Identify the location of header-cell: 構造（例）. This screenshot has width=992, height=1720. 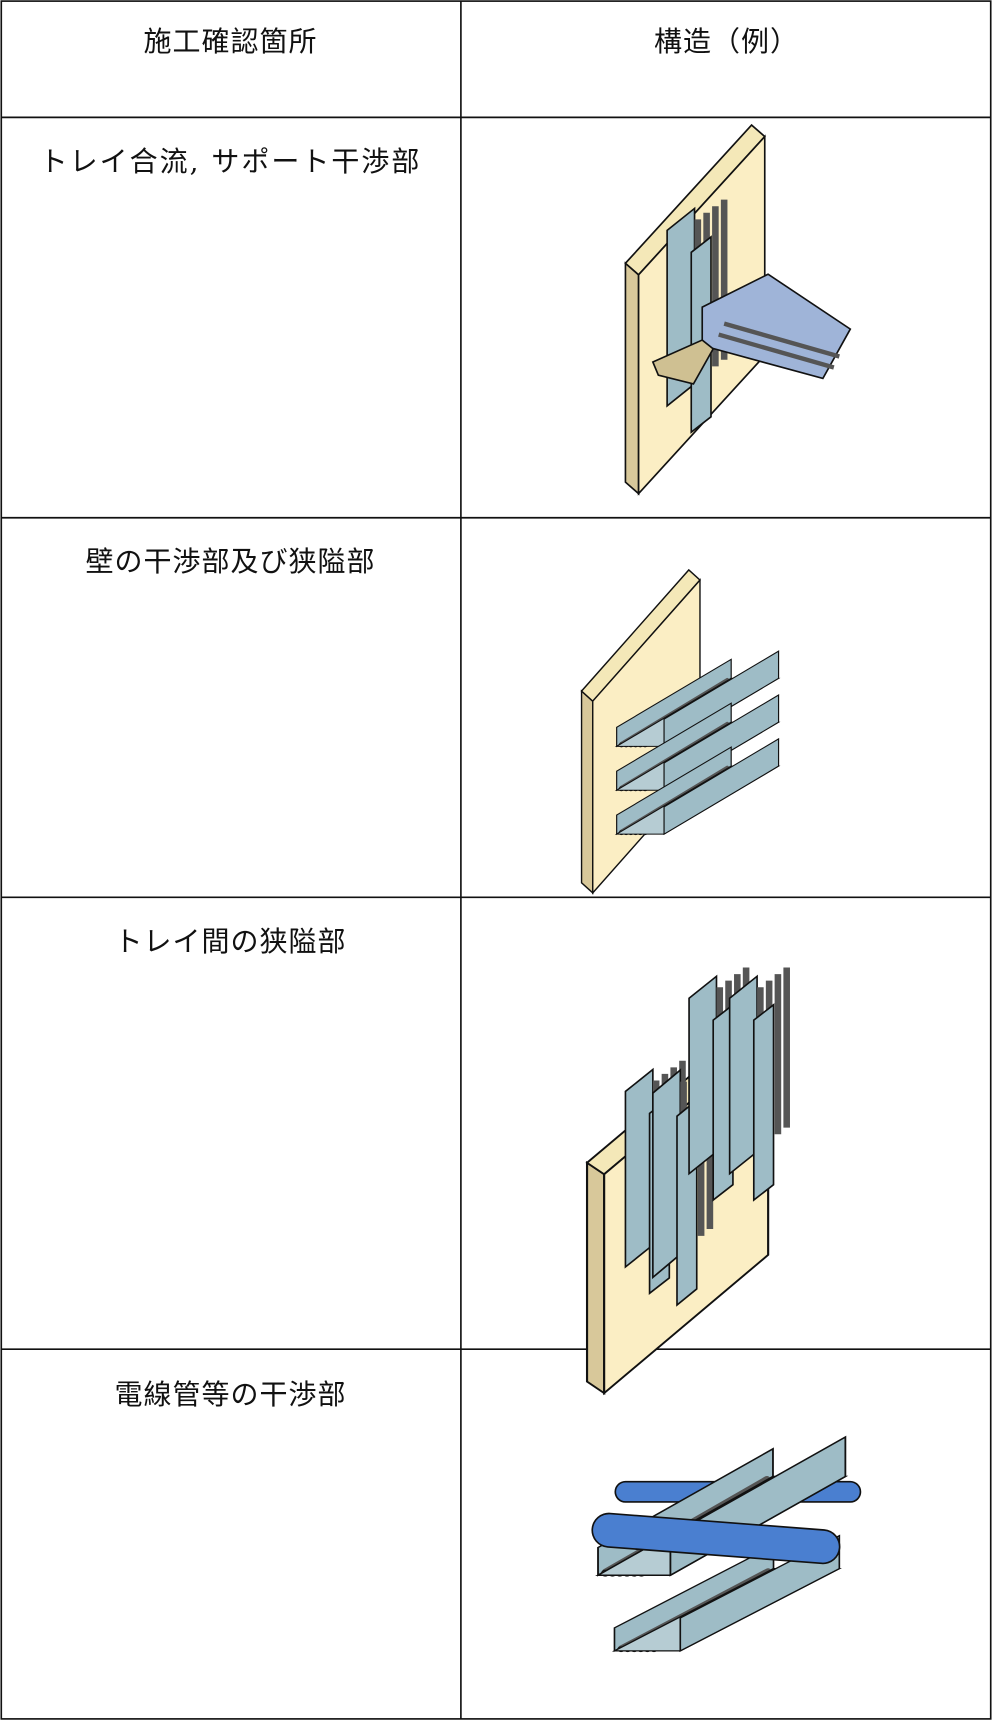
(726, 41).